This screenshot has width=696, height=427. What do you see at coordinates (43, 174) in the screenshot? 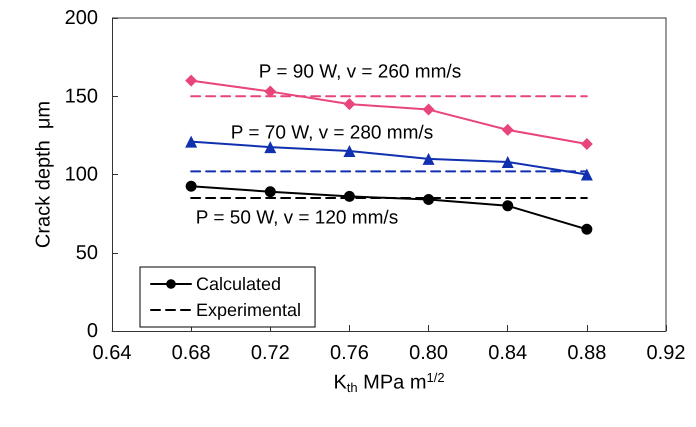
I see `y-axis-title: Crack depth μm` at bounding box center [43, 174].